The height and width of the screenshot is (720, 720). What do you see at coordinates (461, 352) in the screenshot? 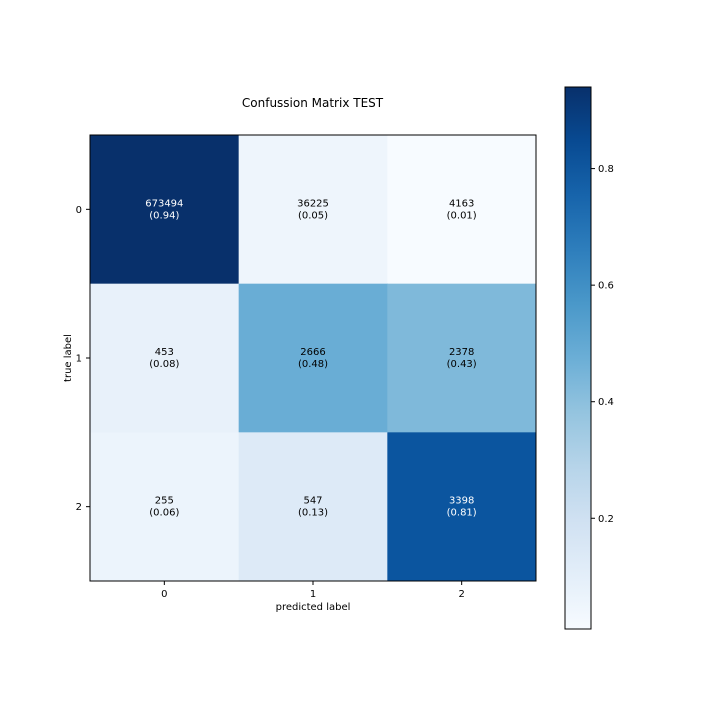
I see `cell-count-label: 2378` at bounding box center [461, 352].